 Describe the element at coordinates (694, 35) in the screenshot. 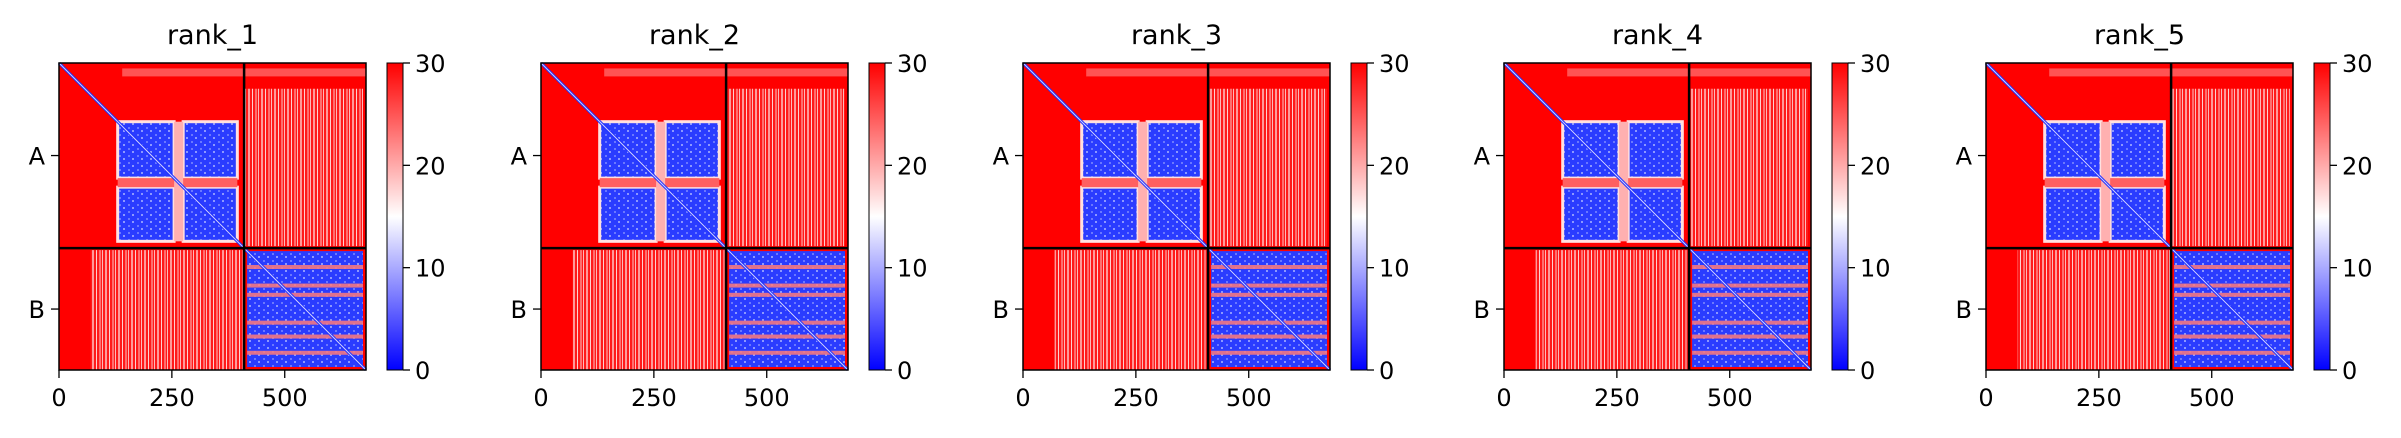

I see `panel-title: rank_2` at that location.